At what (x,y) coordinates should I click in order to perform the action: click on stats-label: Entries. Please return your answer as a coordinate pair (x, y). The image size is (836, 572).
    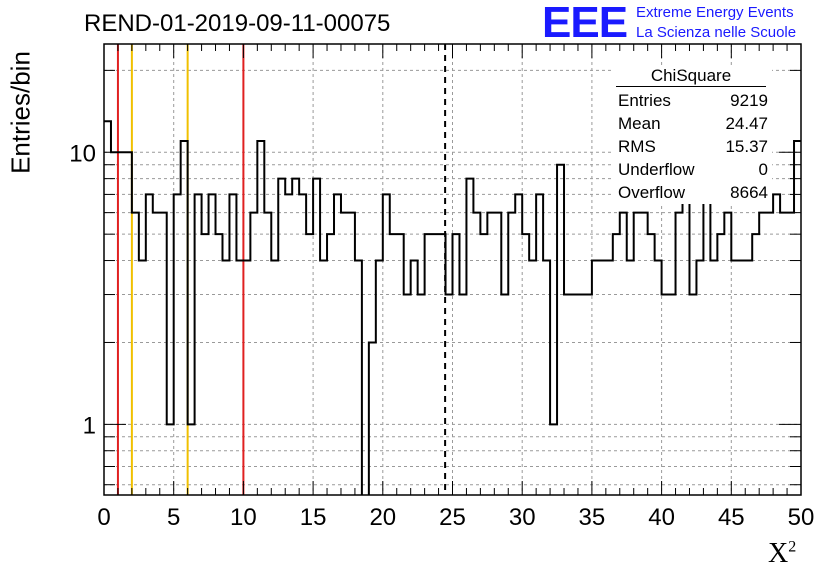
    Looking at the image, I should click on (644, 100).